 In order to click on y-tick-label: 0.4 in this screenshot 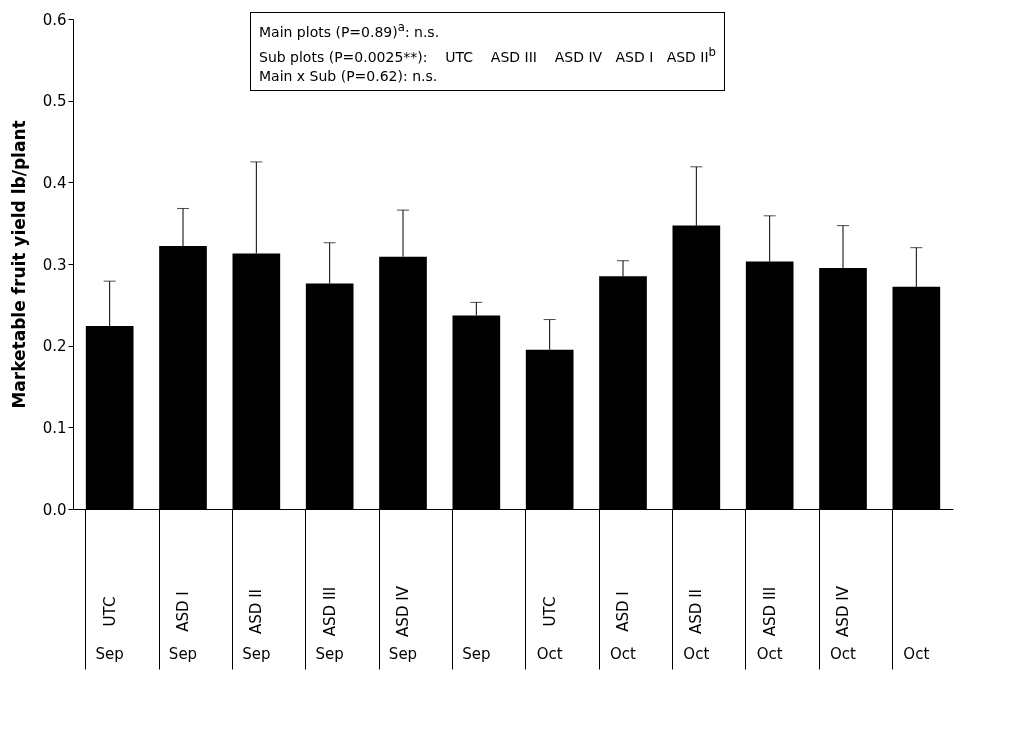, I will do `click(54, 182)`.